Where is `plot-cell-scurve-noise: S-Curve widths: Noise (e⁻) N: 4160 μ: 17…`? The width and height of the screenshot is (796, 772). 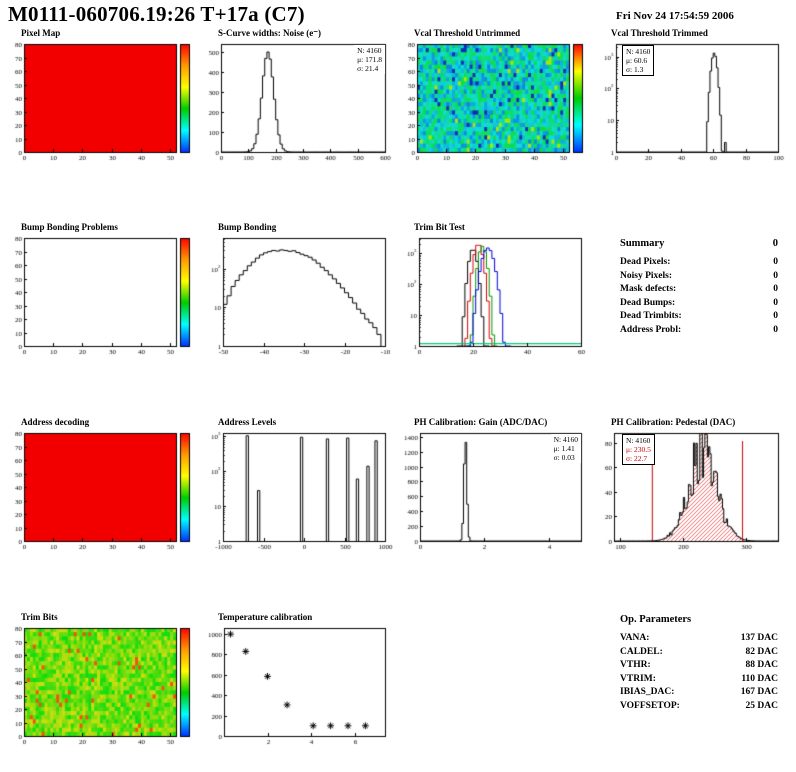
plot-cell-scurve-noise: S-Curve widths: Noise (e⁻) N: 4160 μ: 17… is located at coordinates (301, 98).